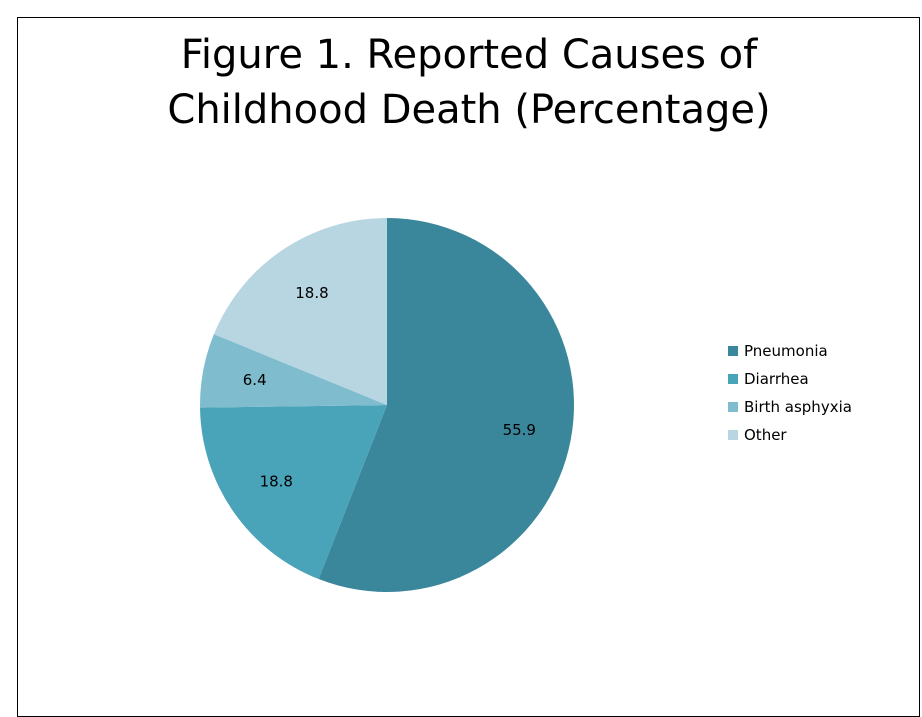 The image size is (922, 717). I want to click on data-label-other: 18.8, so click(311, 293).